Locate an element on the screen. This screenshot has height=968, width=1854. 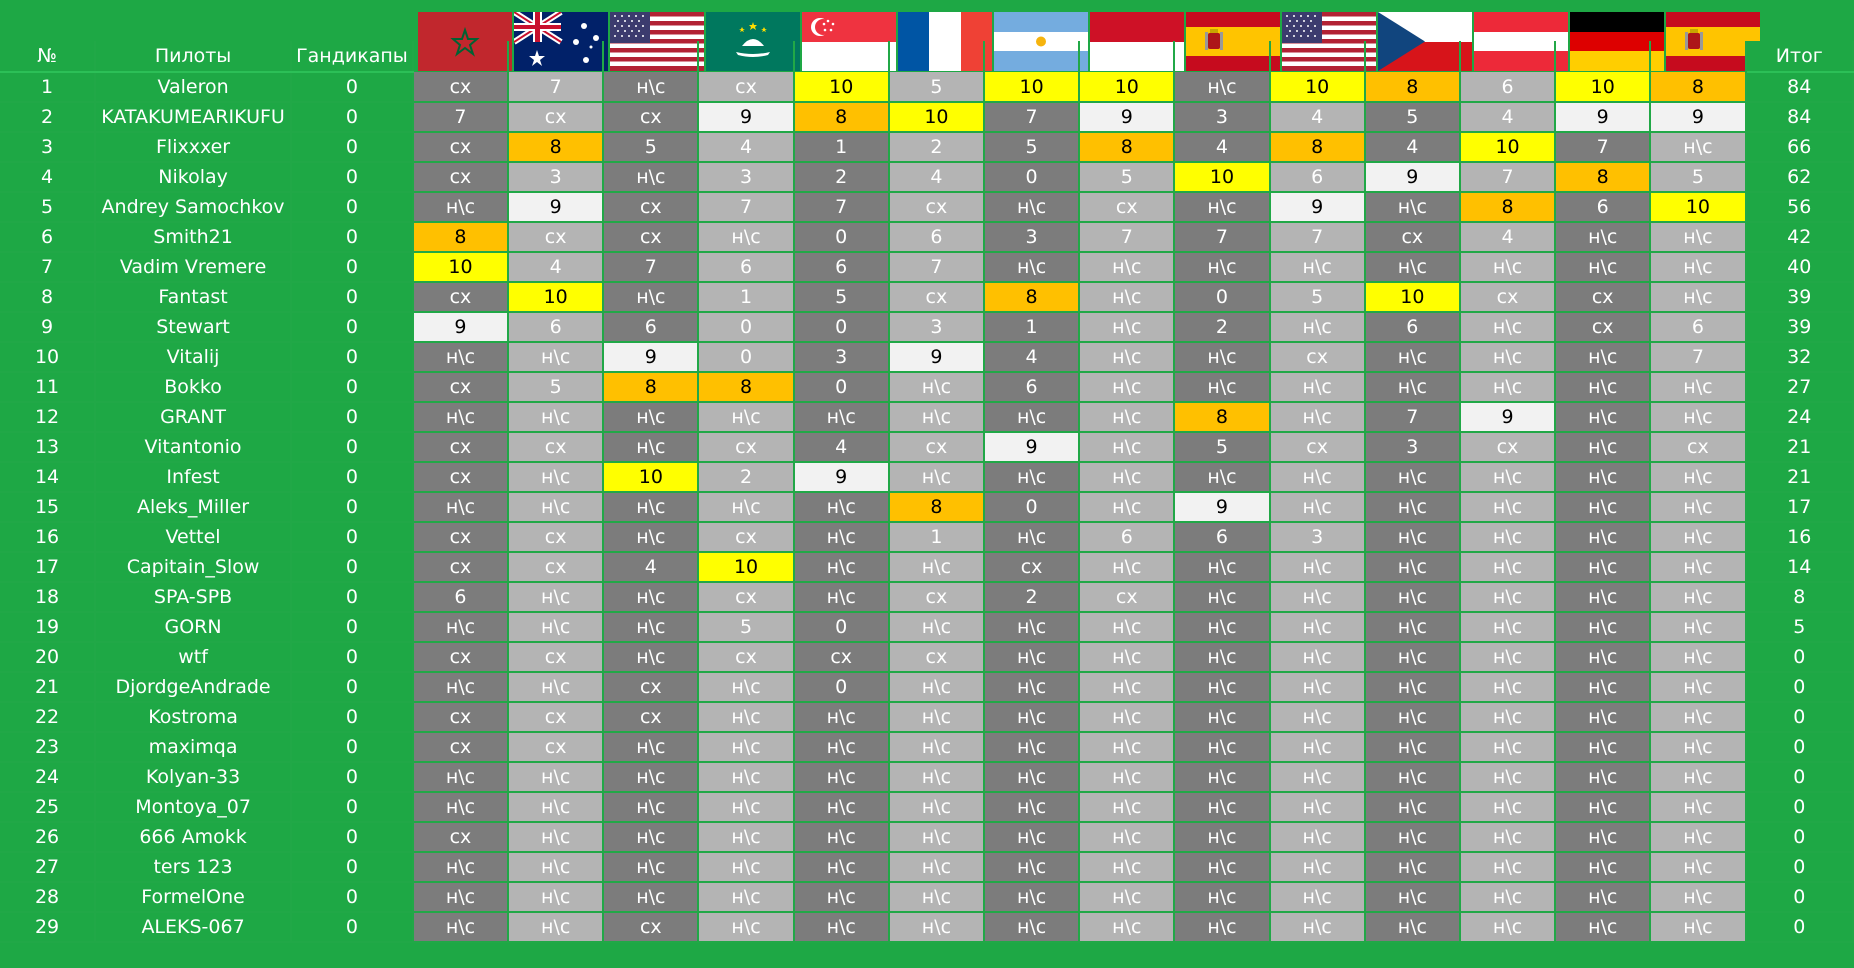
pilot-name: Smith21 is located at coordinates (193, 237).